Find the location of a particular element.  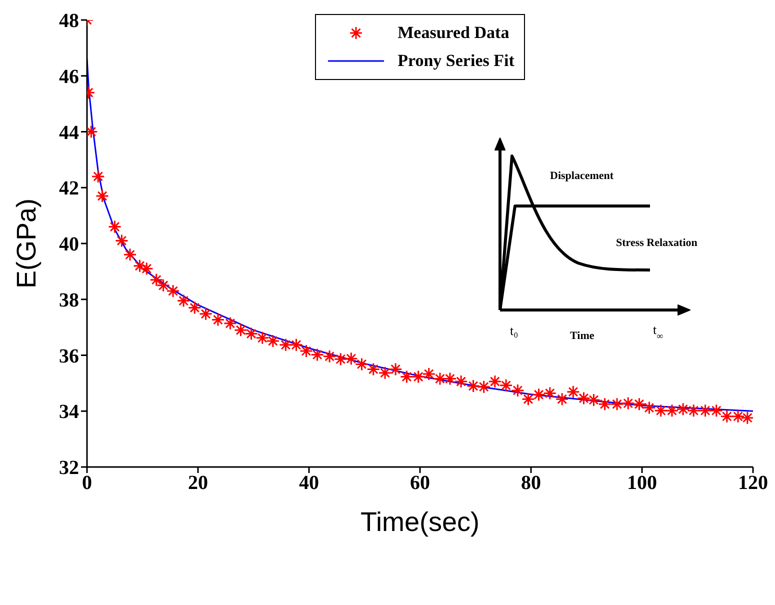

legend-label: Prony Series Fit is located at coordinates (456, 61).